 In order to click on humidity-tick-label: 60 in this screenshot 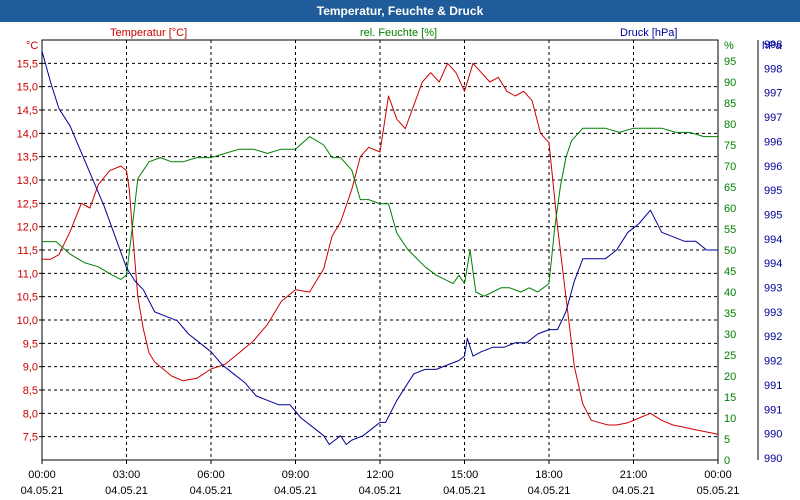, I will do `click(730, 209)`.